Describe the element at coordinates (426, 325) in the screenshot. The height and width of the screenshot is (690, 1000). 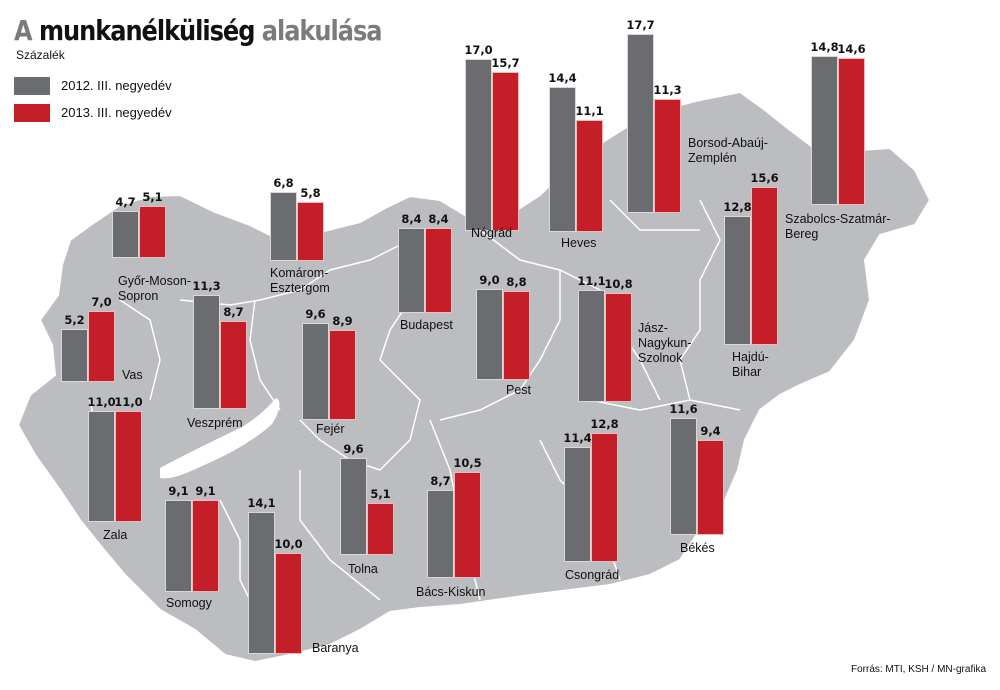
I see `county-name-label: Budapest` at that location.